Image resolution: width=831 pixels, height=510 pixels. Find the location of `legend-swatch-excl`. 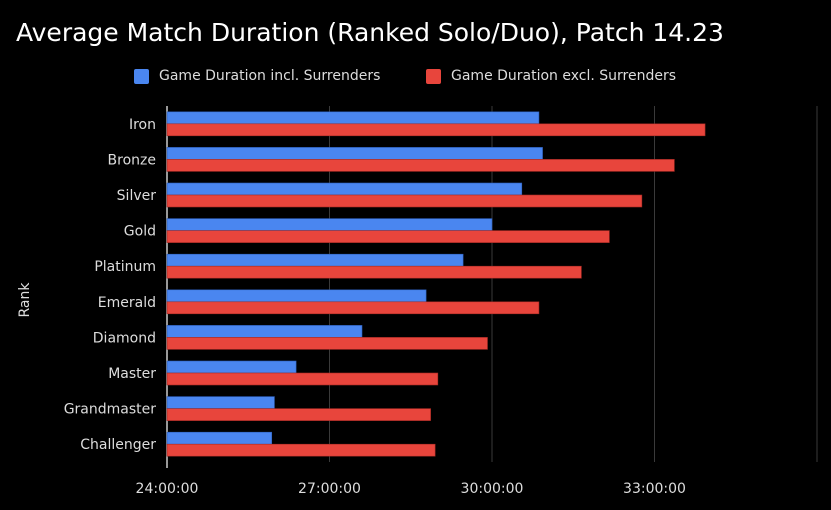

legend-swatch-excl is located at coordinates (433, 76).